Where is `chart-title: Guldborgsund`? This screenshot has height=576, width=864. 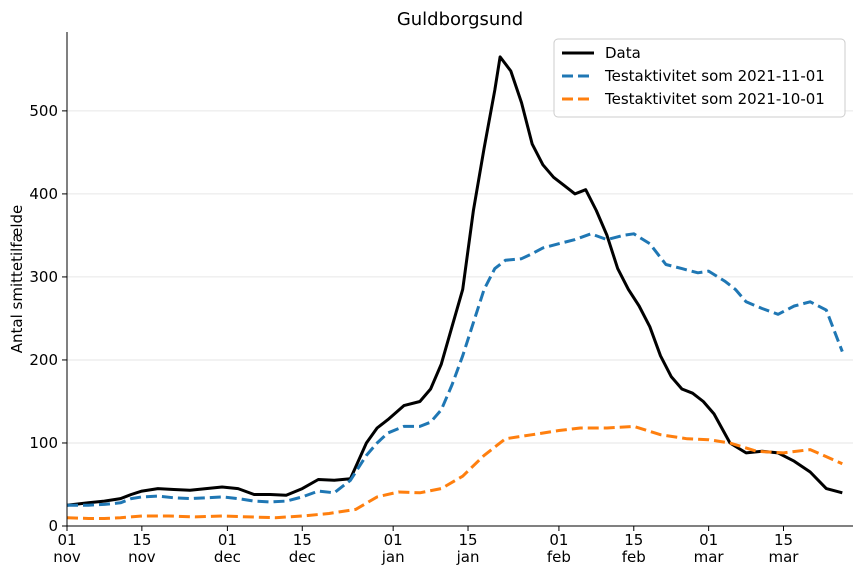 chart-title: Guldborgsund is located at coordinates (460, 19).